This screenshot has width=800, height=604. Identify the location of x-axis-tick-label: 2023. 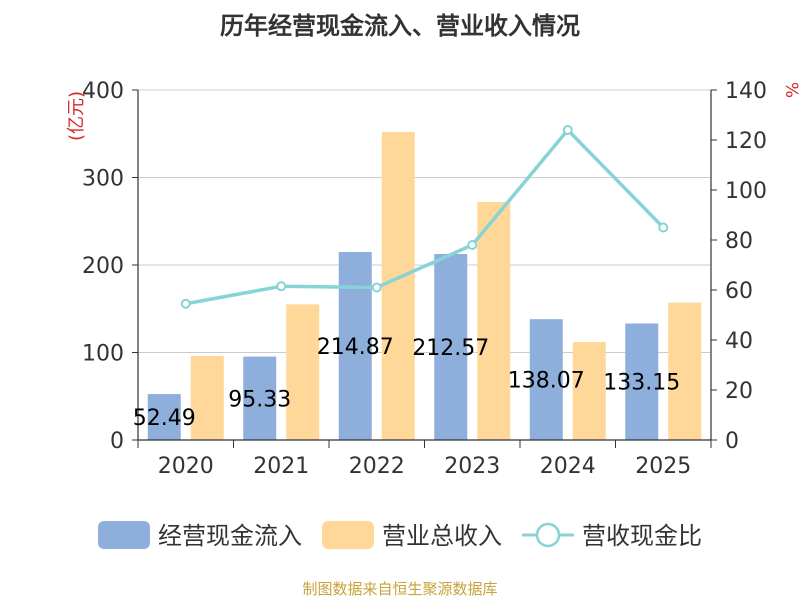
(472, 466).